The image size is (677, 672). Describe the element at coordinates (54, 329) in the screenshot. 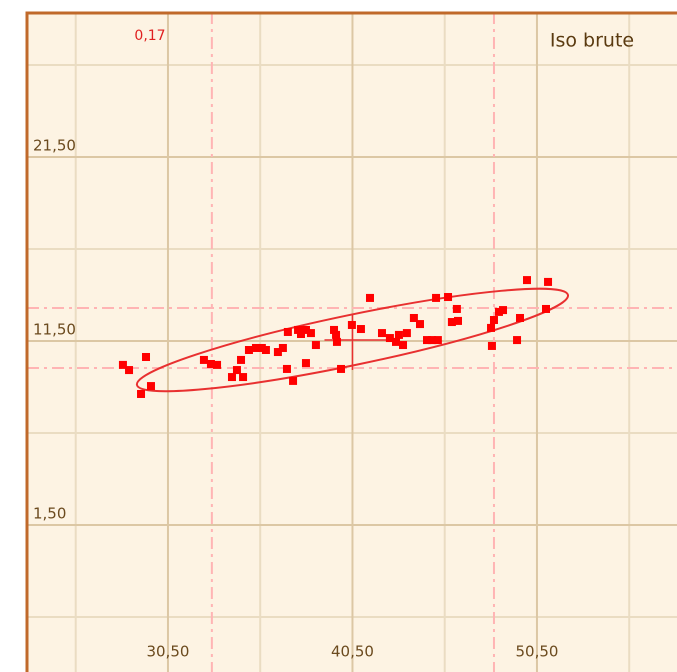

I see `y-tick-label: 11,50` at that location.